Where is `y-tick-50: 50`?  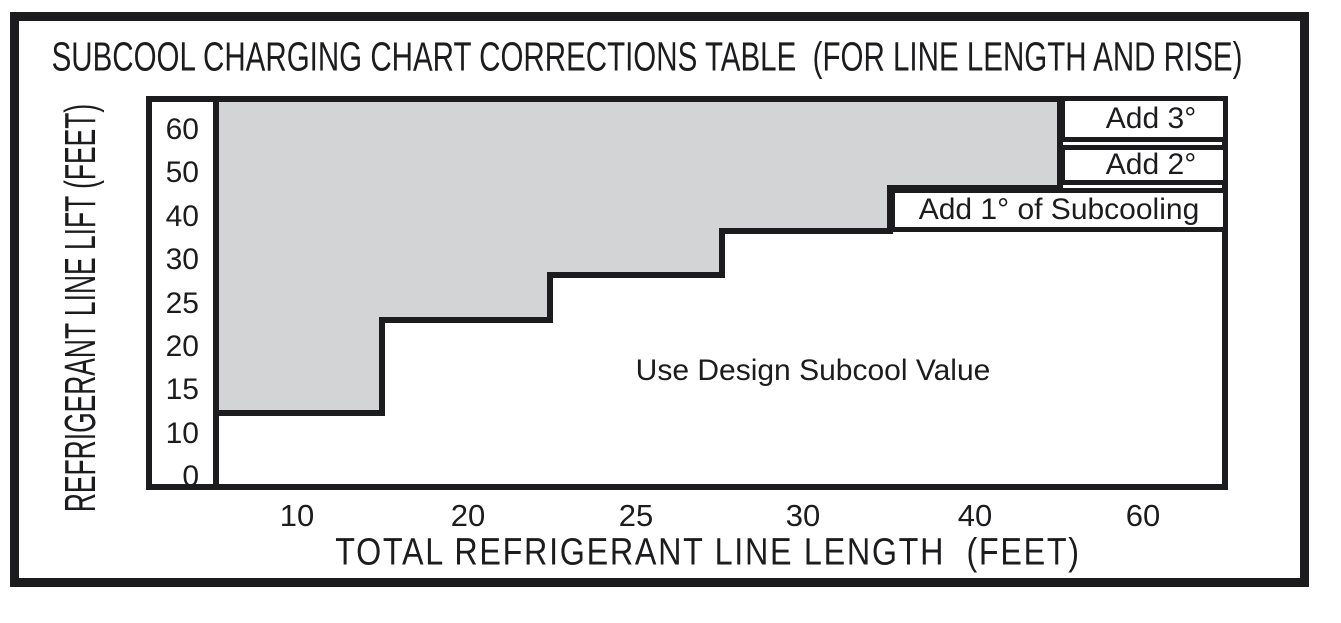 y-tick-50: 50 is located at coordinates (182, 172).